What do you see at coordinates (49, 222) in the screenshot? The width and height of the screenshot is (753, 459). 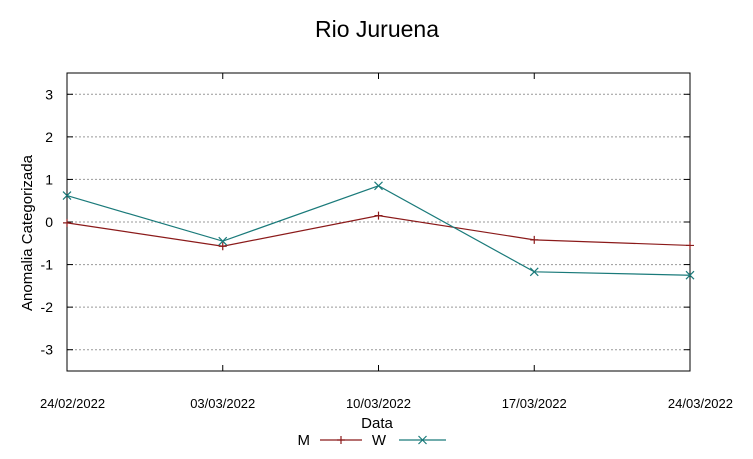 I see `y-tick-label: 0` at bounding box center [49, 222].